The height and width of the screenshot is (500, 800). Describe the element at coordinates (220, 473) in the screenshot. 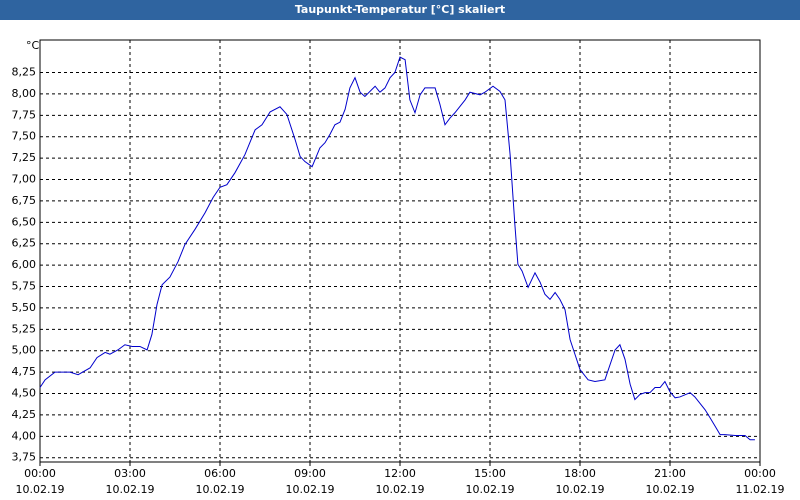

I see `x-tick-label: 06:00` at that location.